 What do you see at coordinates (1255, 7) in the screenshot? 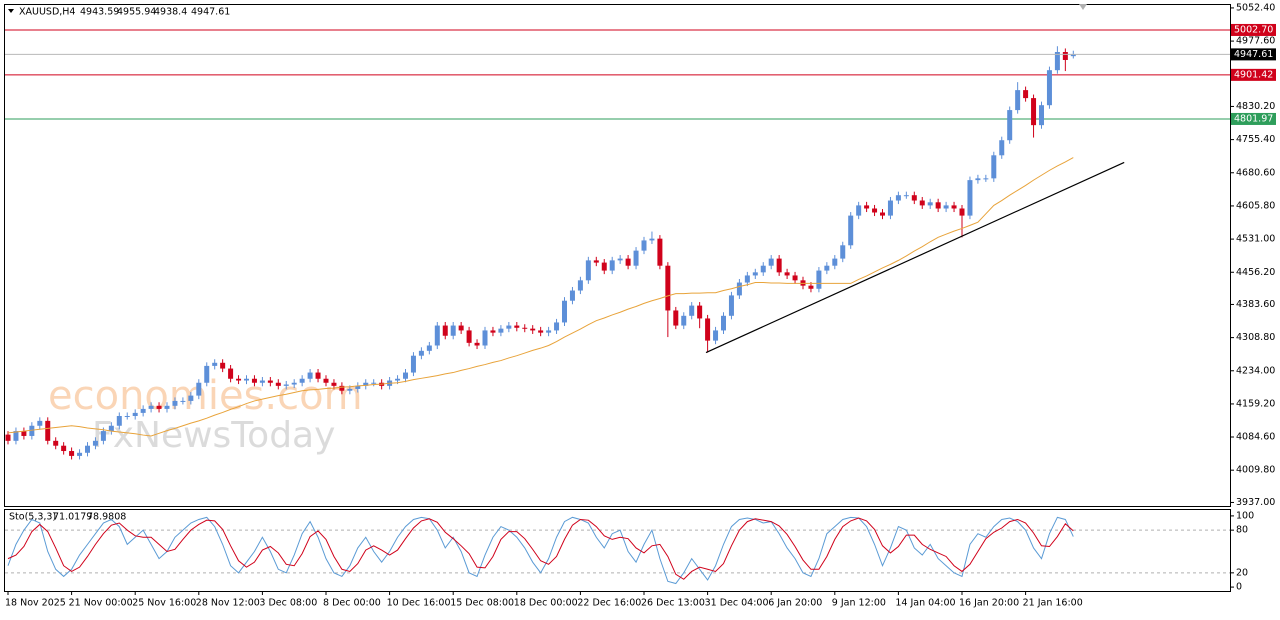
I see `y-tick-label: 5052.40` at bounding box center [1255, 7].